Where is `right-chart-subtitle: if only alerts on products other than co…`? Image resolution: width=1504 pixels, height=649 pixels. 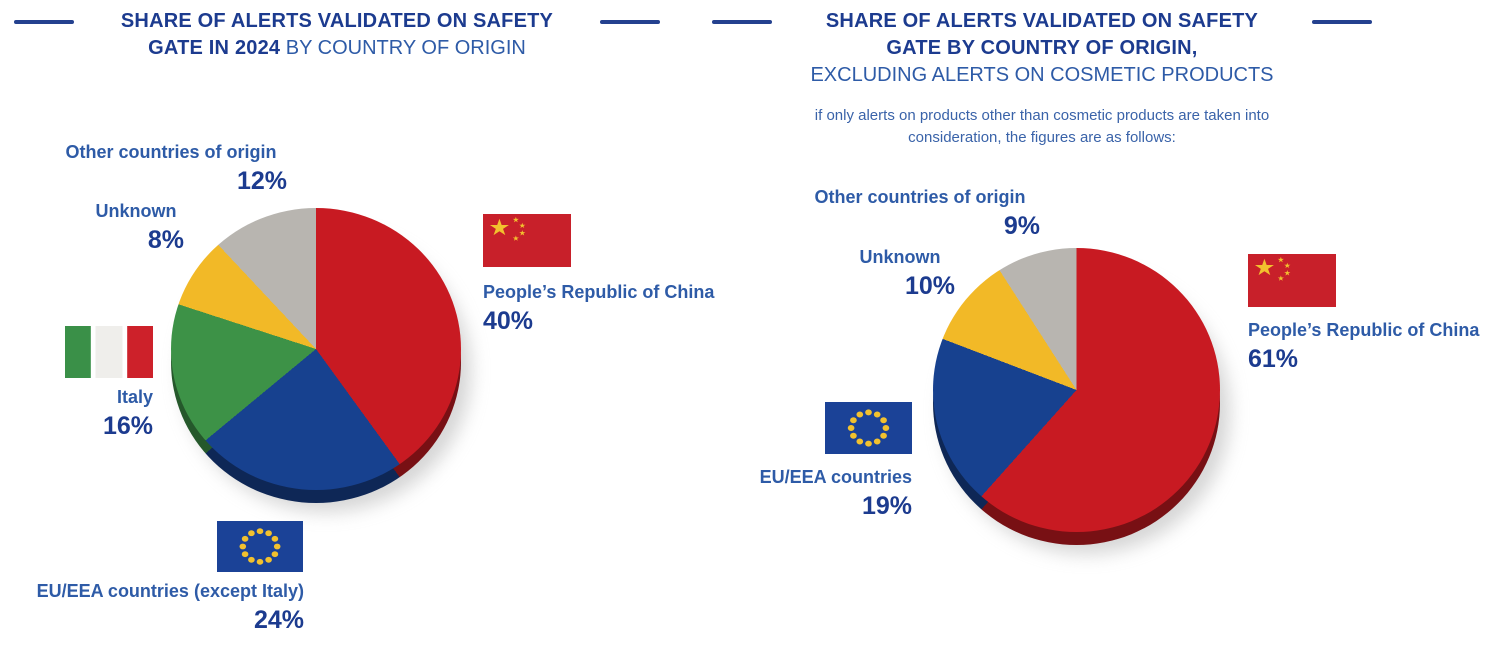 right-chart-subtitle: if only alerts on products other than co… is located at coordinates (1042, 126).